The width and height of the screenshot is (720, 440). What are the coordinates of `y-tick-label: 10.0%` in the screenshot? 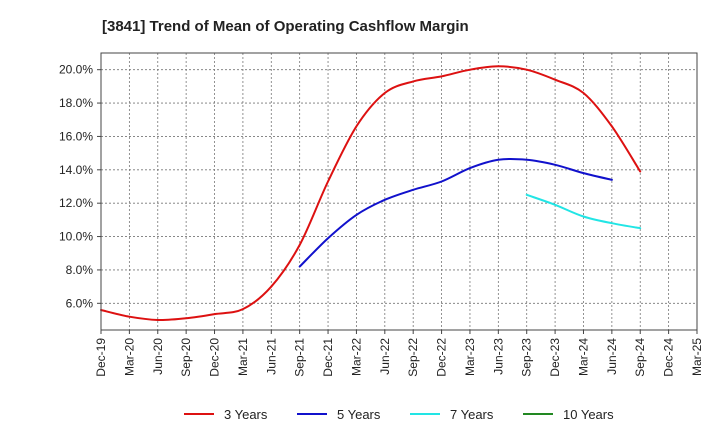 It's located at (76, 237).